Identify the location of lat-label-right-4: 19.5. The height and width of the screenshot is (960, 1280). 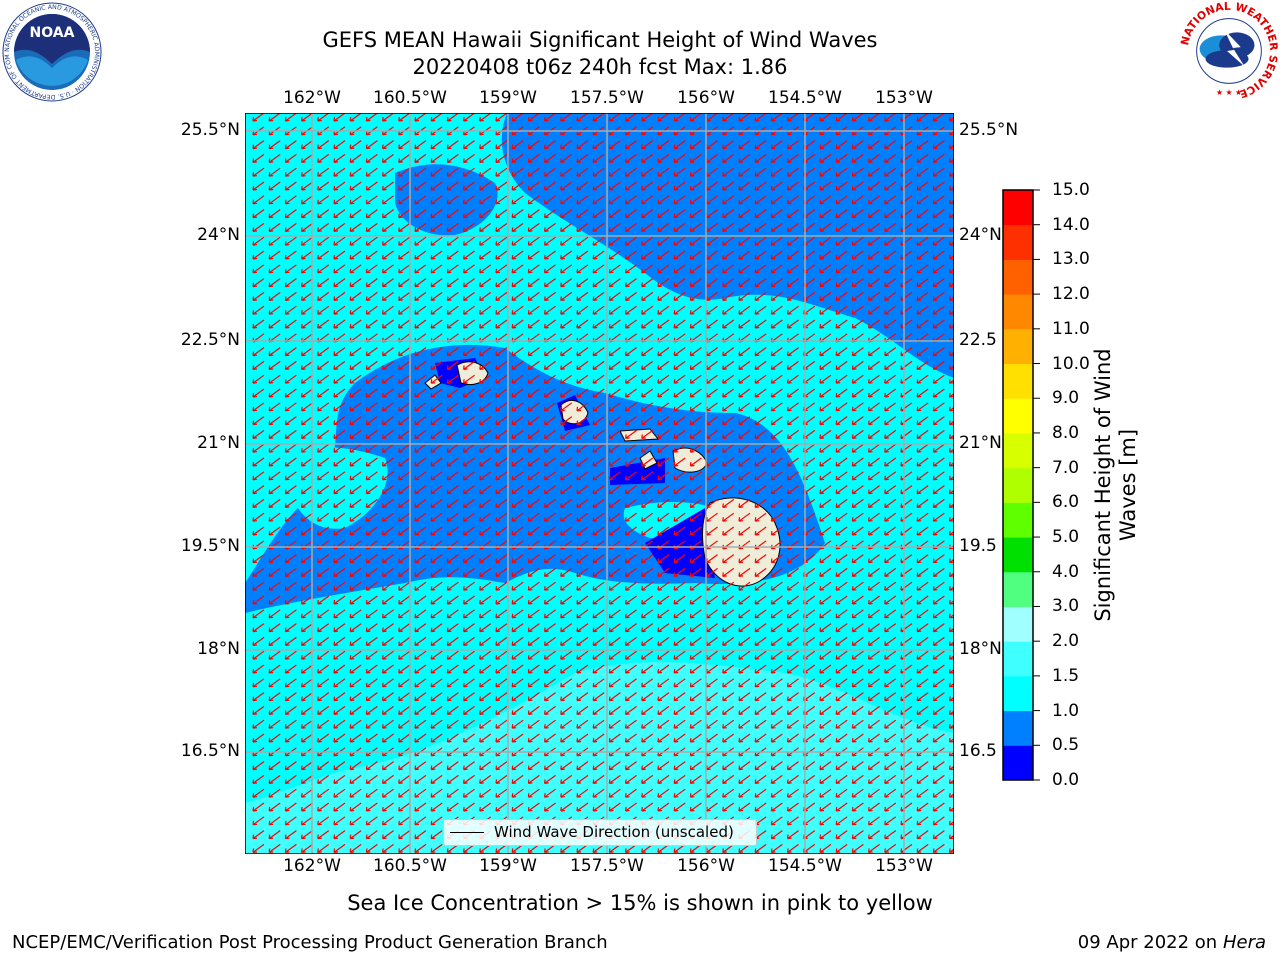
(978, 546).